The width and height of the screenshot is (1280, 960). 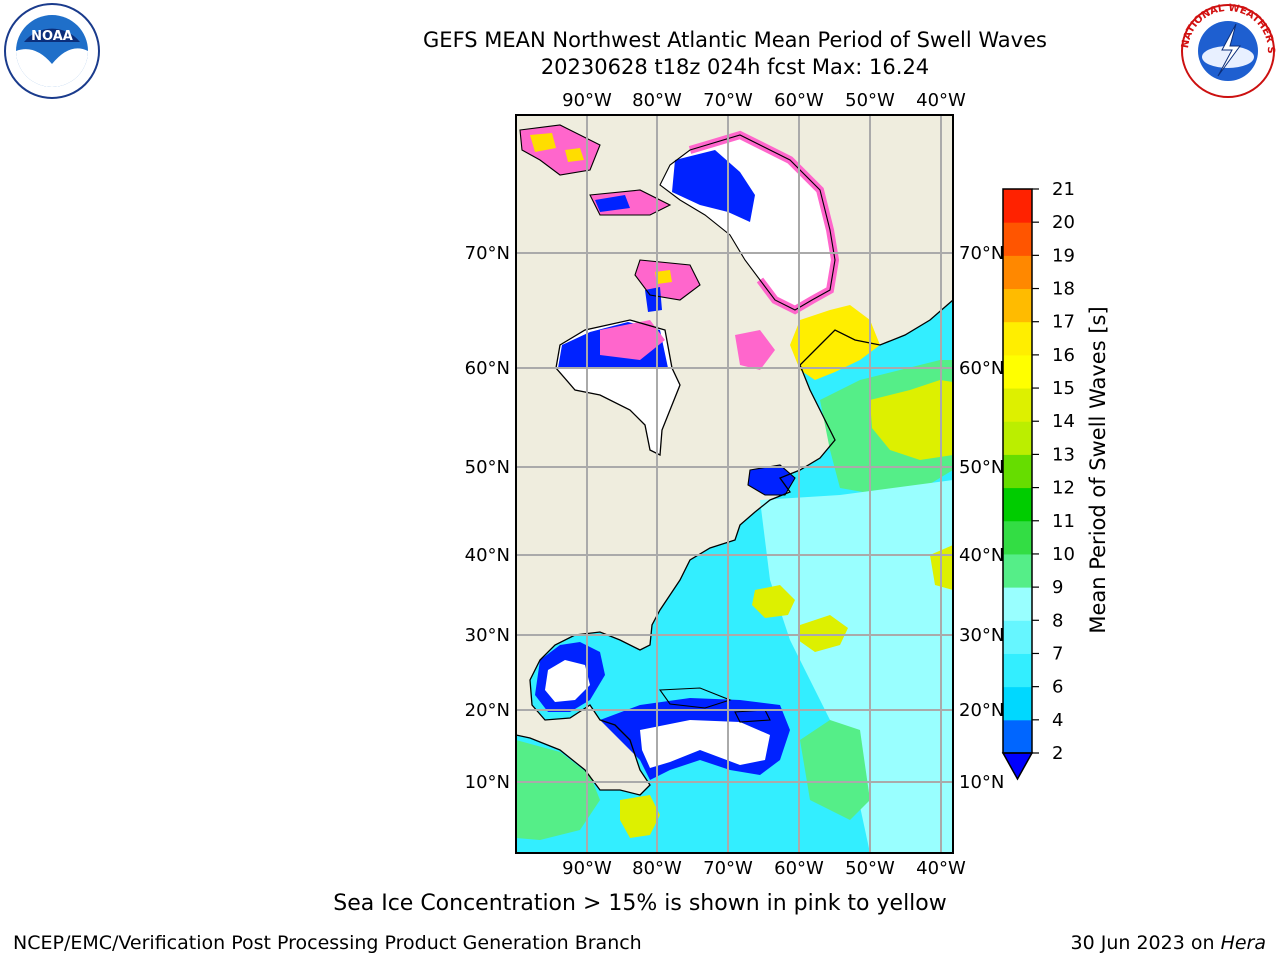 I want to click on colorbar-tick-label: 8, so click(x=1057, y=620).